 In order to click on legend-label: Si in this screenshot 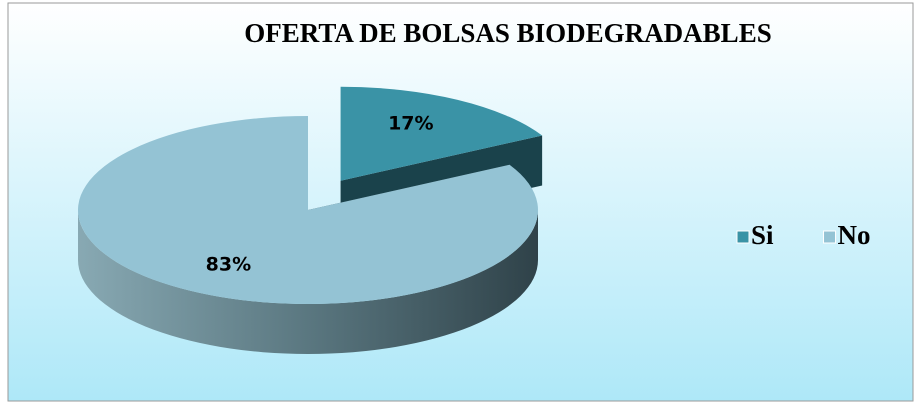, I will do `click(762, 235)`.